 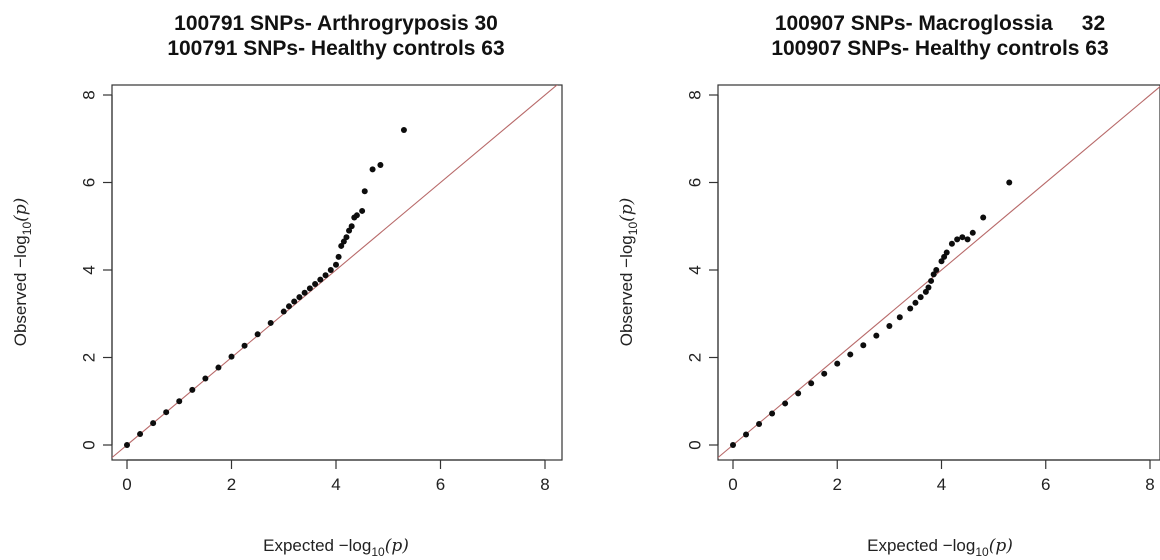 What do you see at coordinates (22, 272) in the screenshot?
I see `y-axis-label: Observed −log10(p)` at bounding box center [22, 272].